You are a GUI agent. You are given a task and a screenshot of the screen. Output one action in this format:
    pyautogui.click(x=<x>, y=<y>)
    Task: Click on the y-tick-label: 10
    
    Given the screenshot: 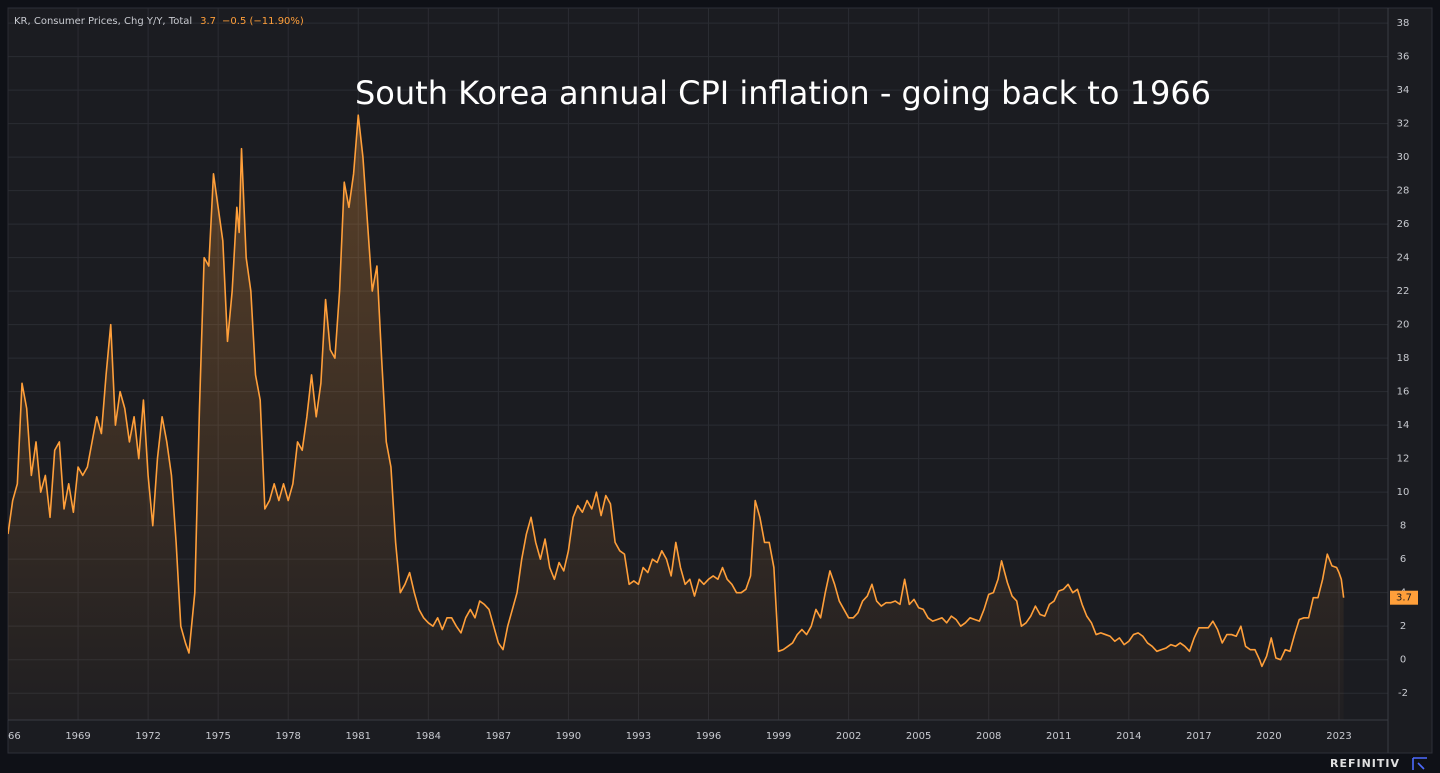 What is the action you would take?
    pyautogui.click(x=1403, y=492)
    